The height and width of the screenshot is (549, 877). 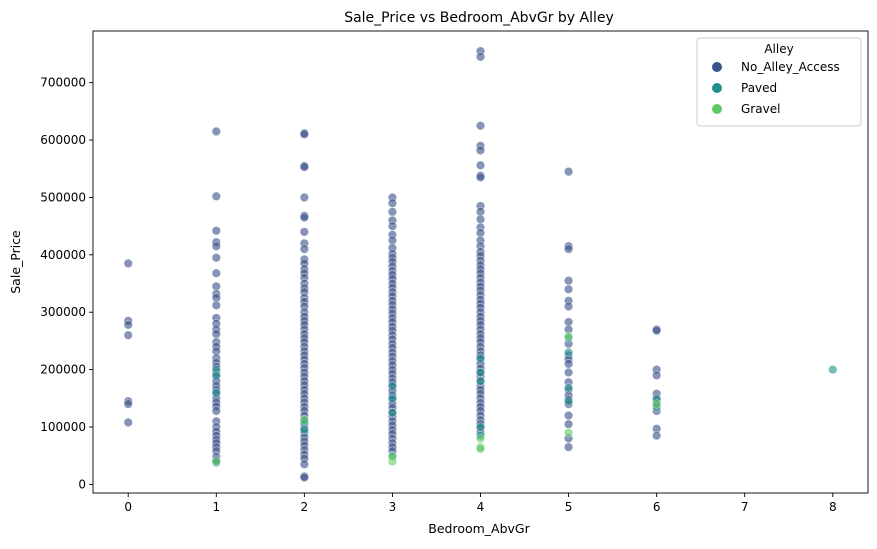 What do you see at coordinates (717, 88) in the screenshot?
I see `legend-marker-paved` at bounding box center [717, 88].